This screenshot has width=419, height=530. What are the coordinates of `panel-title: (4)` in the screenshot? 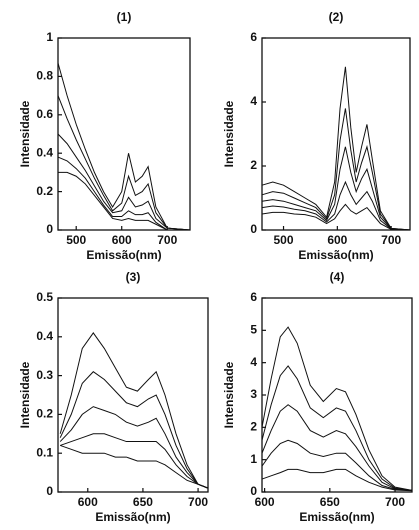 It's located at (337, 277).